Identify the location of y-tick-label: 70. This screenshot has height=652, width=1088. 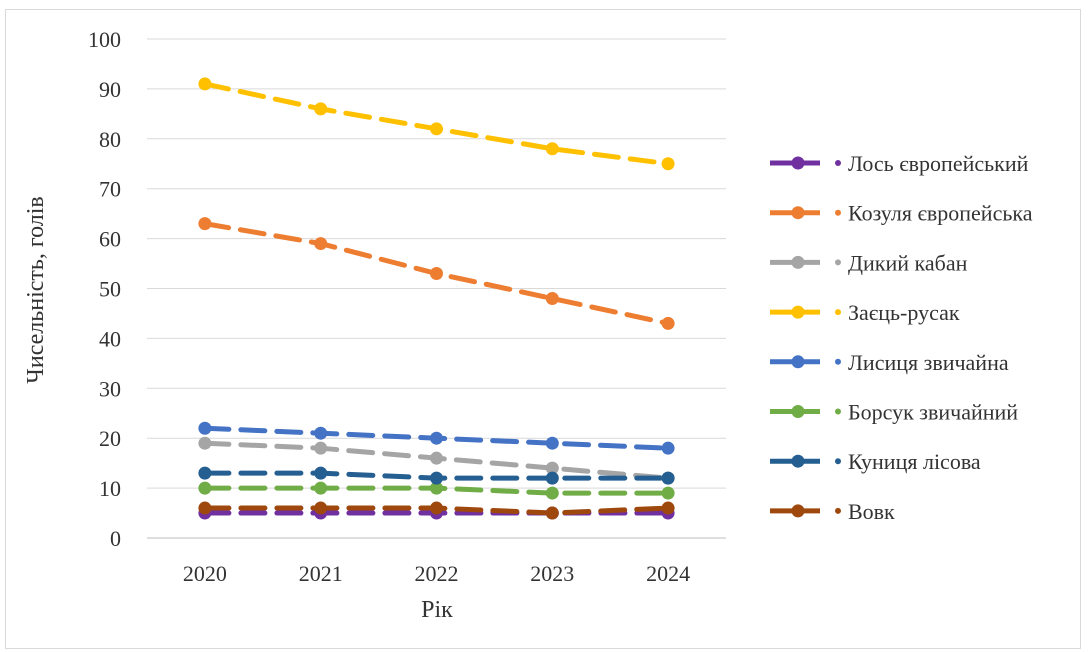
(110, 189).